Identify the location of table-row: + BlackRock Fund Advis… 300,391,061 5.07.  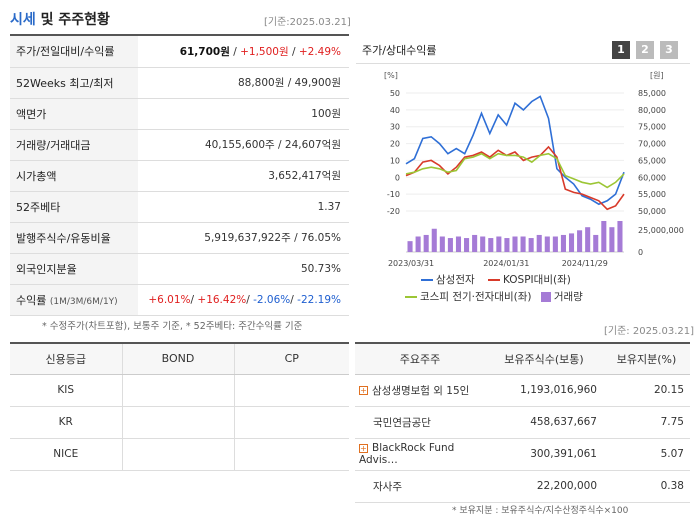
(522, 454).